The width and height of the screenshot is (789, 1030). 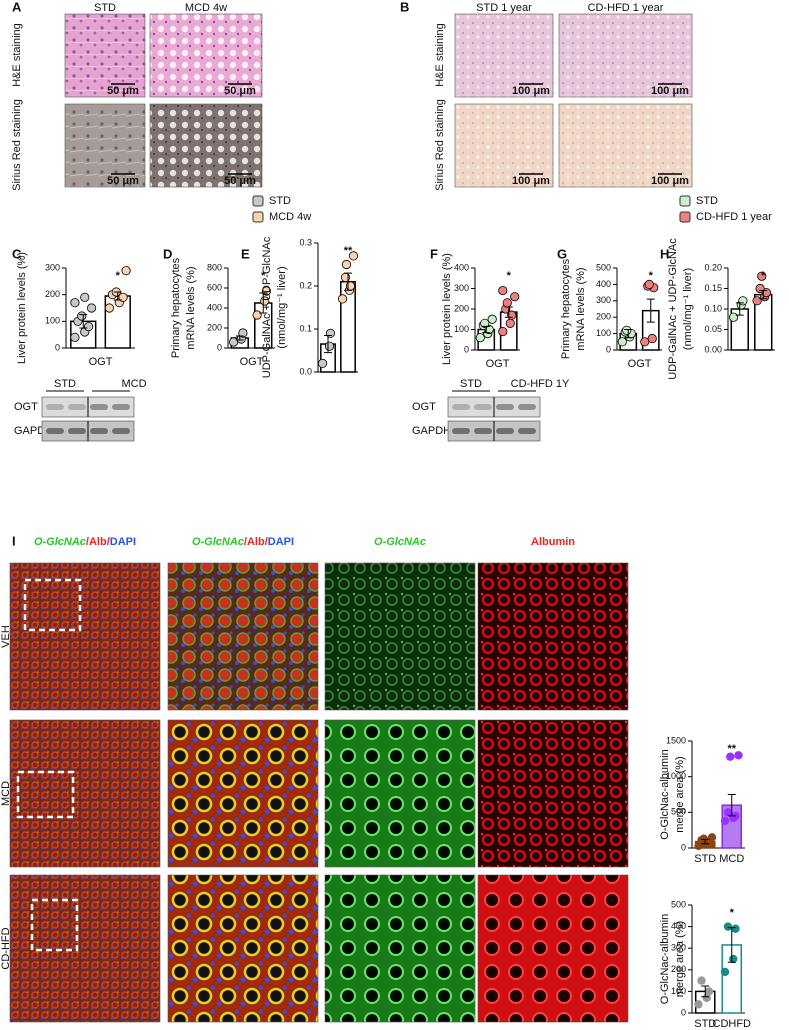 What do you see at coordinates (176, 307) in the screenshot?
I see `y-axis-label: Primary hepatocytes` at bounding box center [176, 307].